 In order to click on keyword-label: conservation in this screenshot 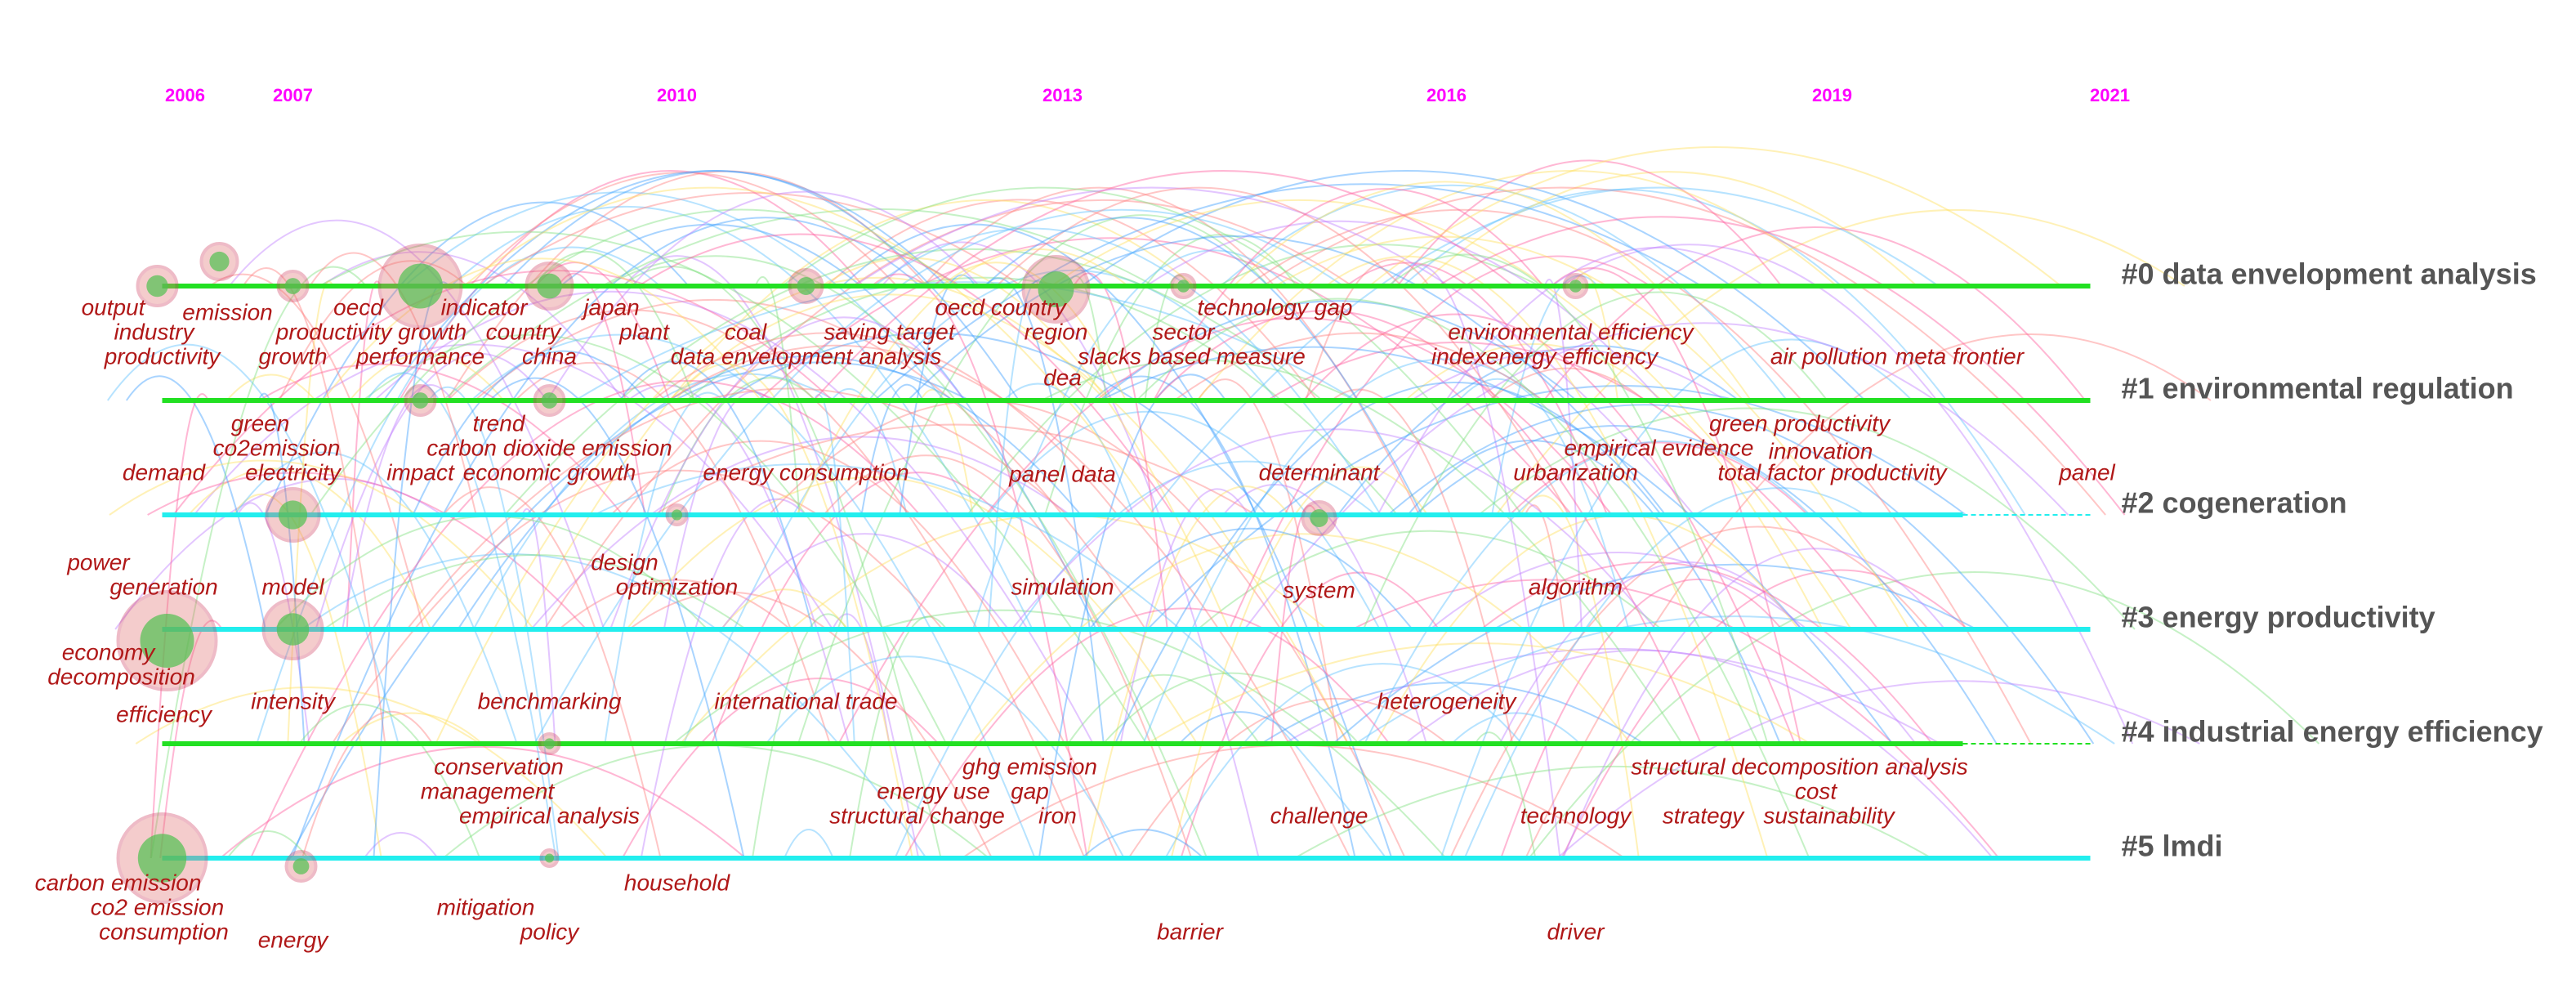, I will do `click(499, 766)`.